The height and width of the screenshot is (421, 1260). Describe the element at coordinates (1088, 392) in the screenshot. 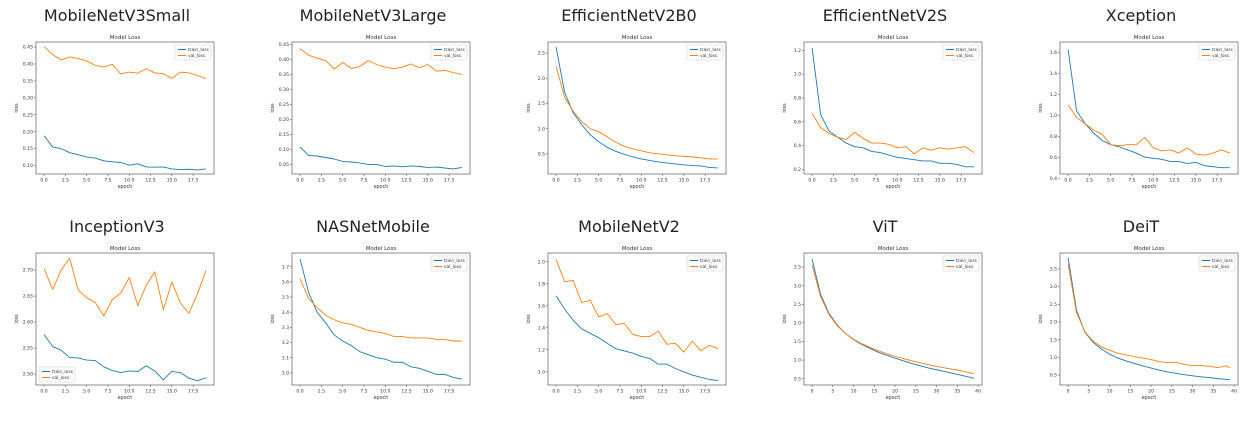

I see `x-tick-label: 5` at that location.